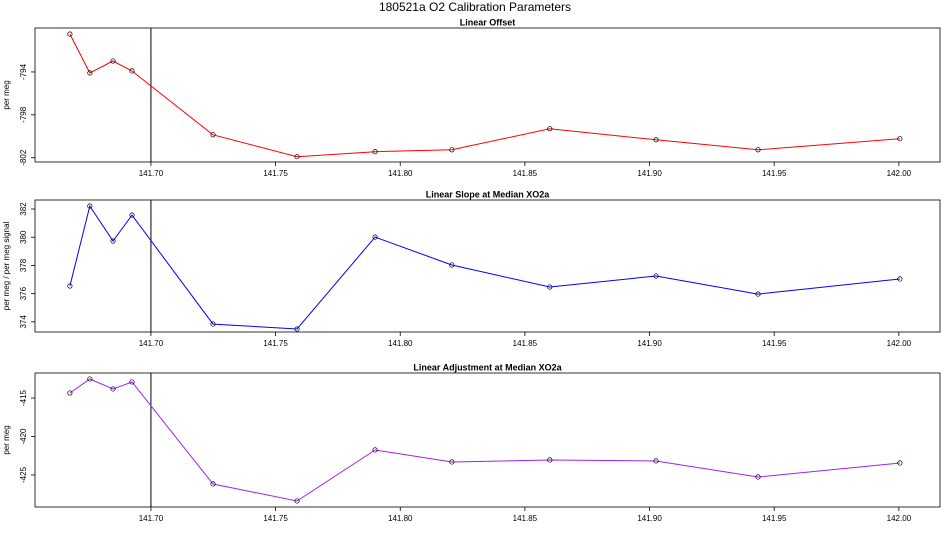 The height and width of the screenshot is (550, 950). I want to click on page-title: 180521a O2 Calibration Parameters, so click(475, 7).